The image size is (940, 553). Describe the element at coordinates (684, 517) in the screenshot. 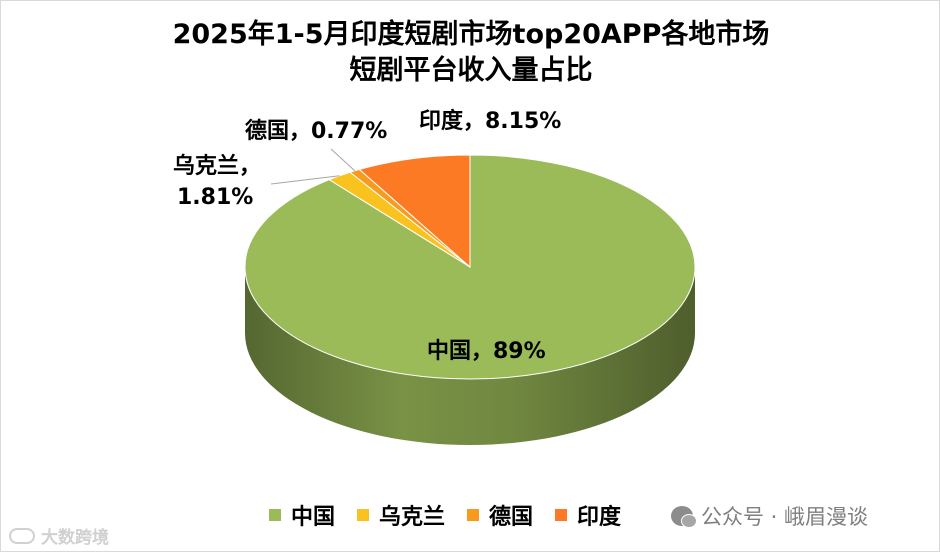

I see `wechat-icon` at that location.